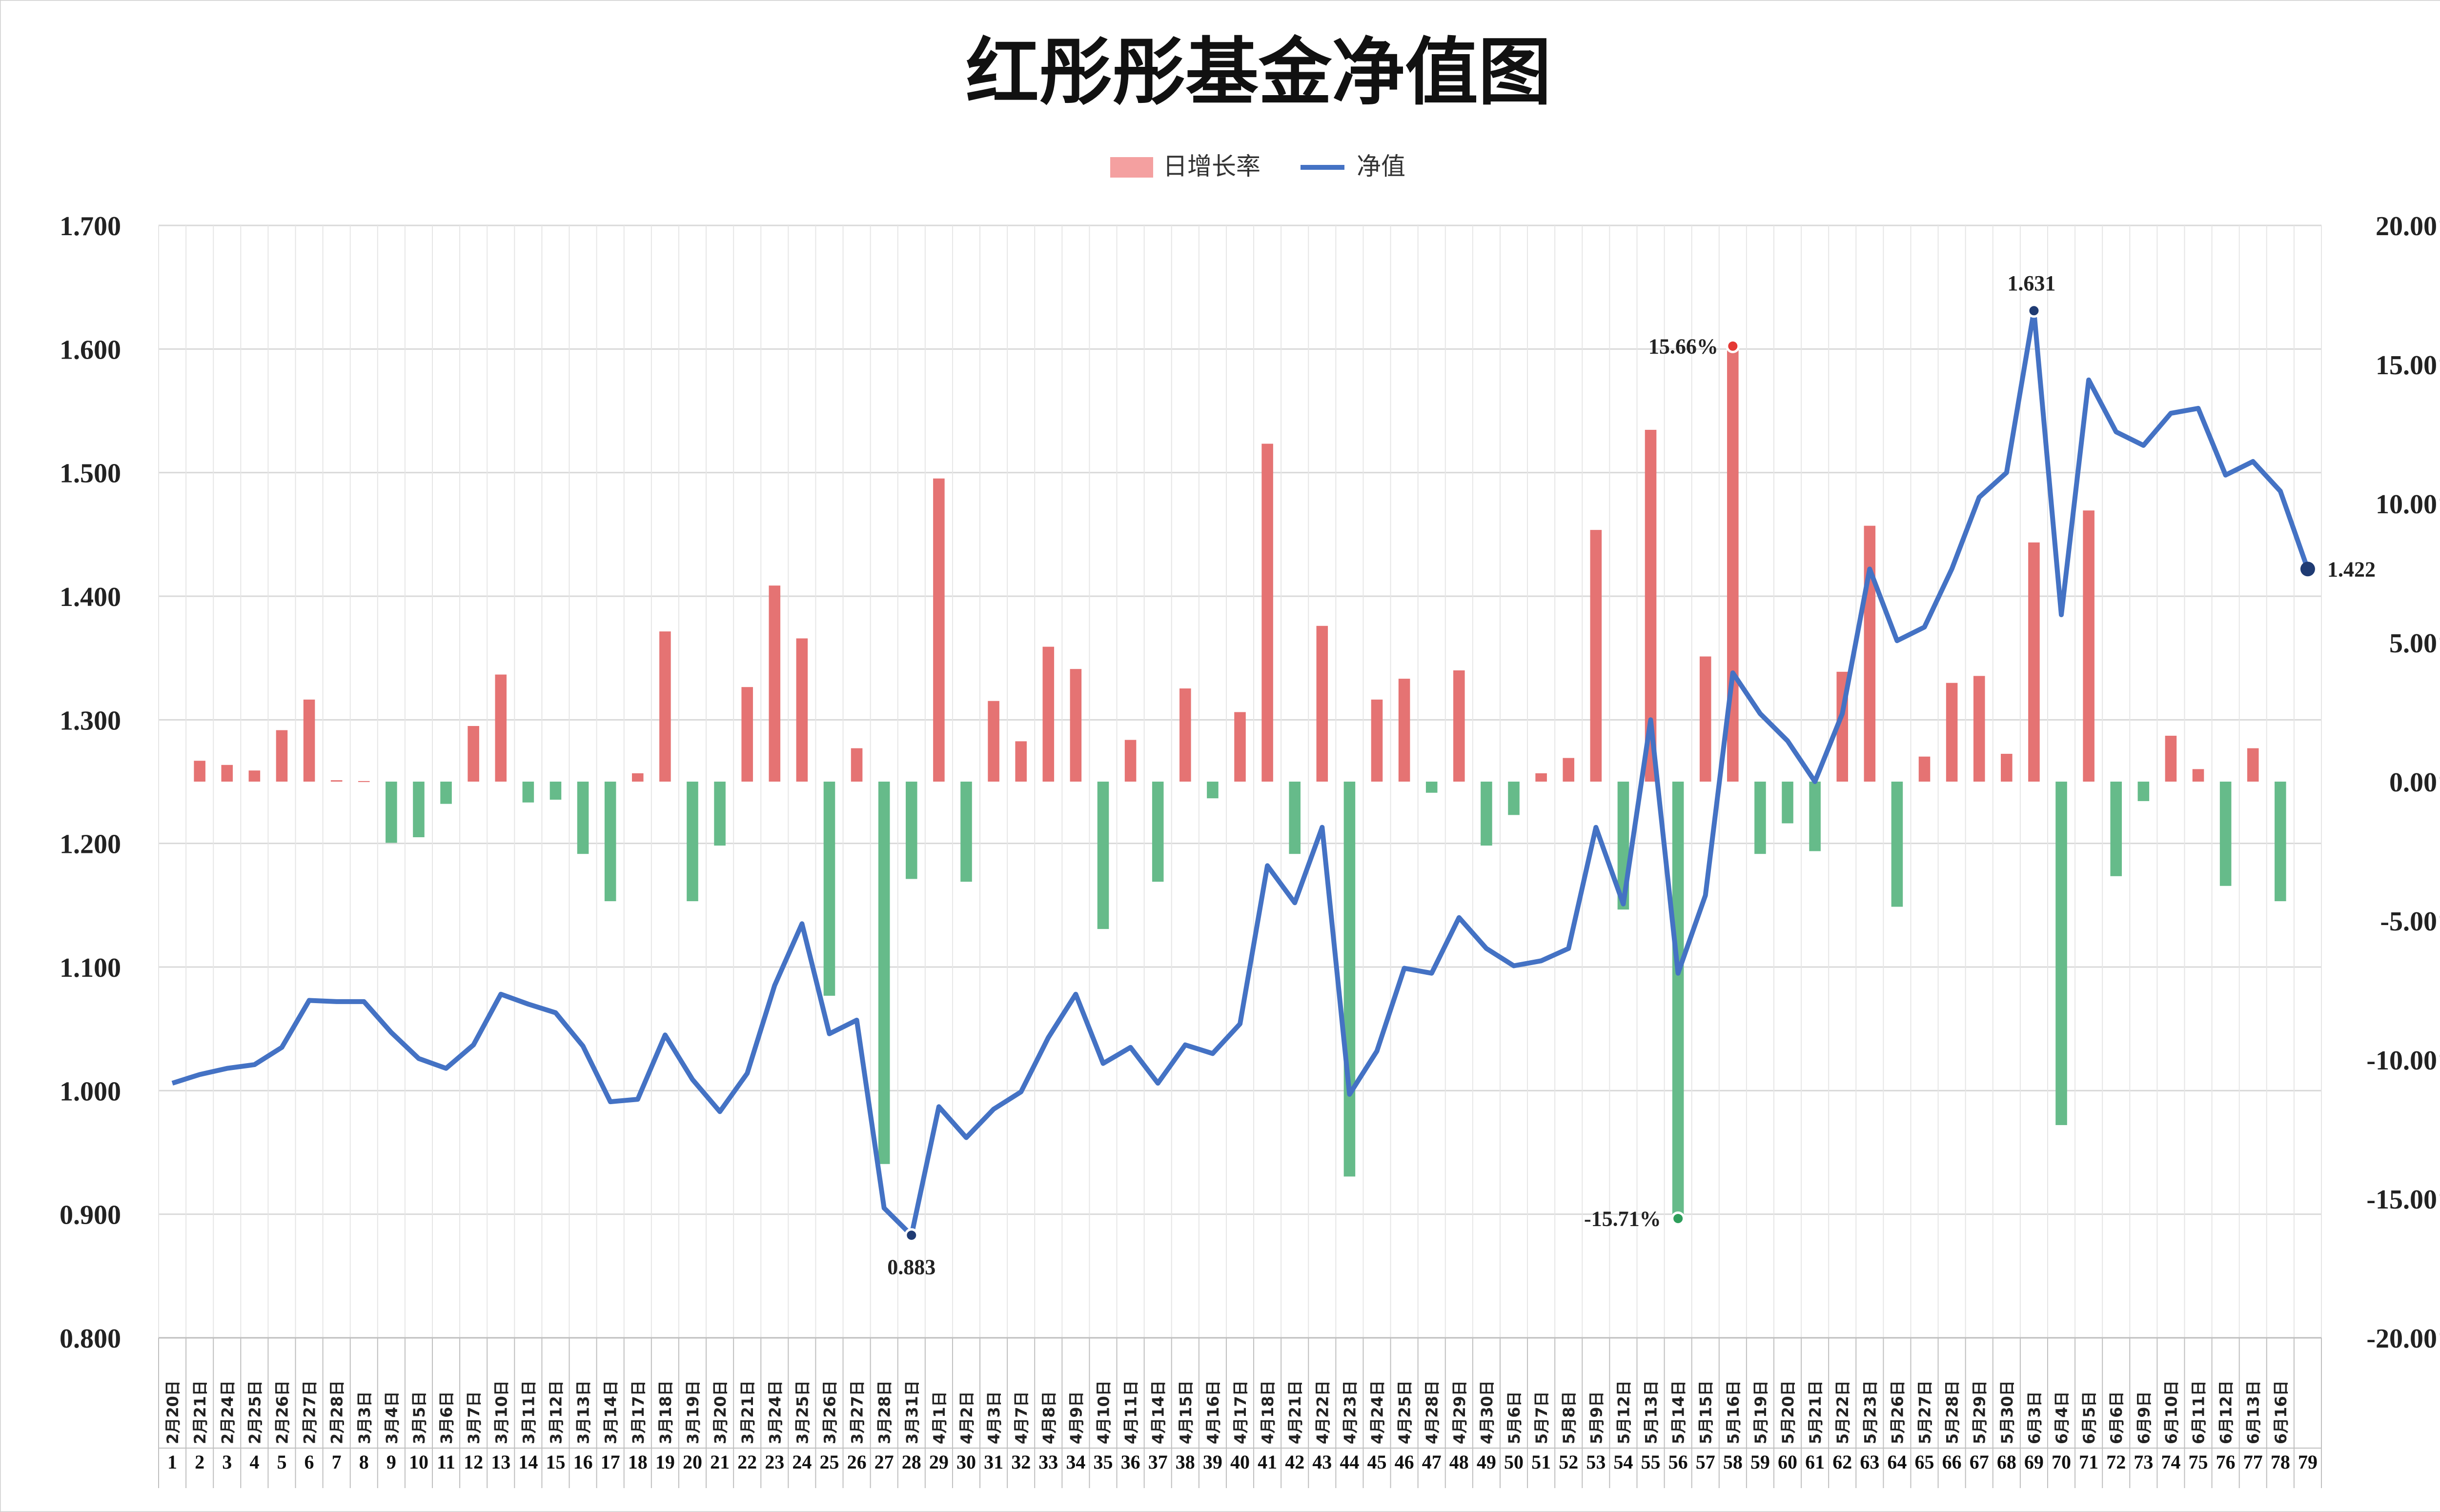  What do you see at coordinates (2007, 1412) in the screenshot?
I see `x-date-label: 5月30日` at bounding box center [2007, 1412].